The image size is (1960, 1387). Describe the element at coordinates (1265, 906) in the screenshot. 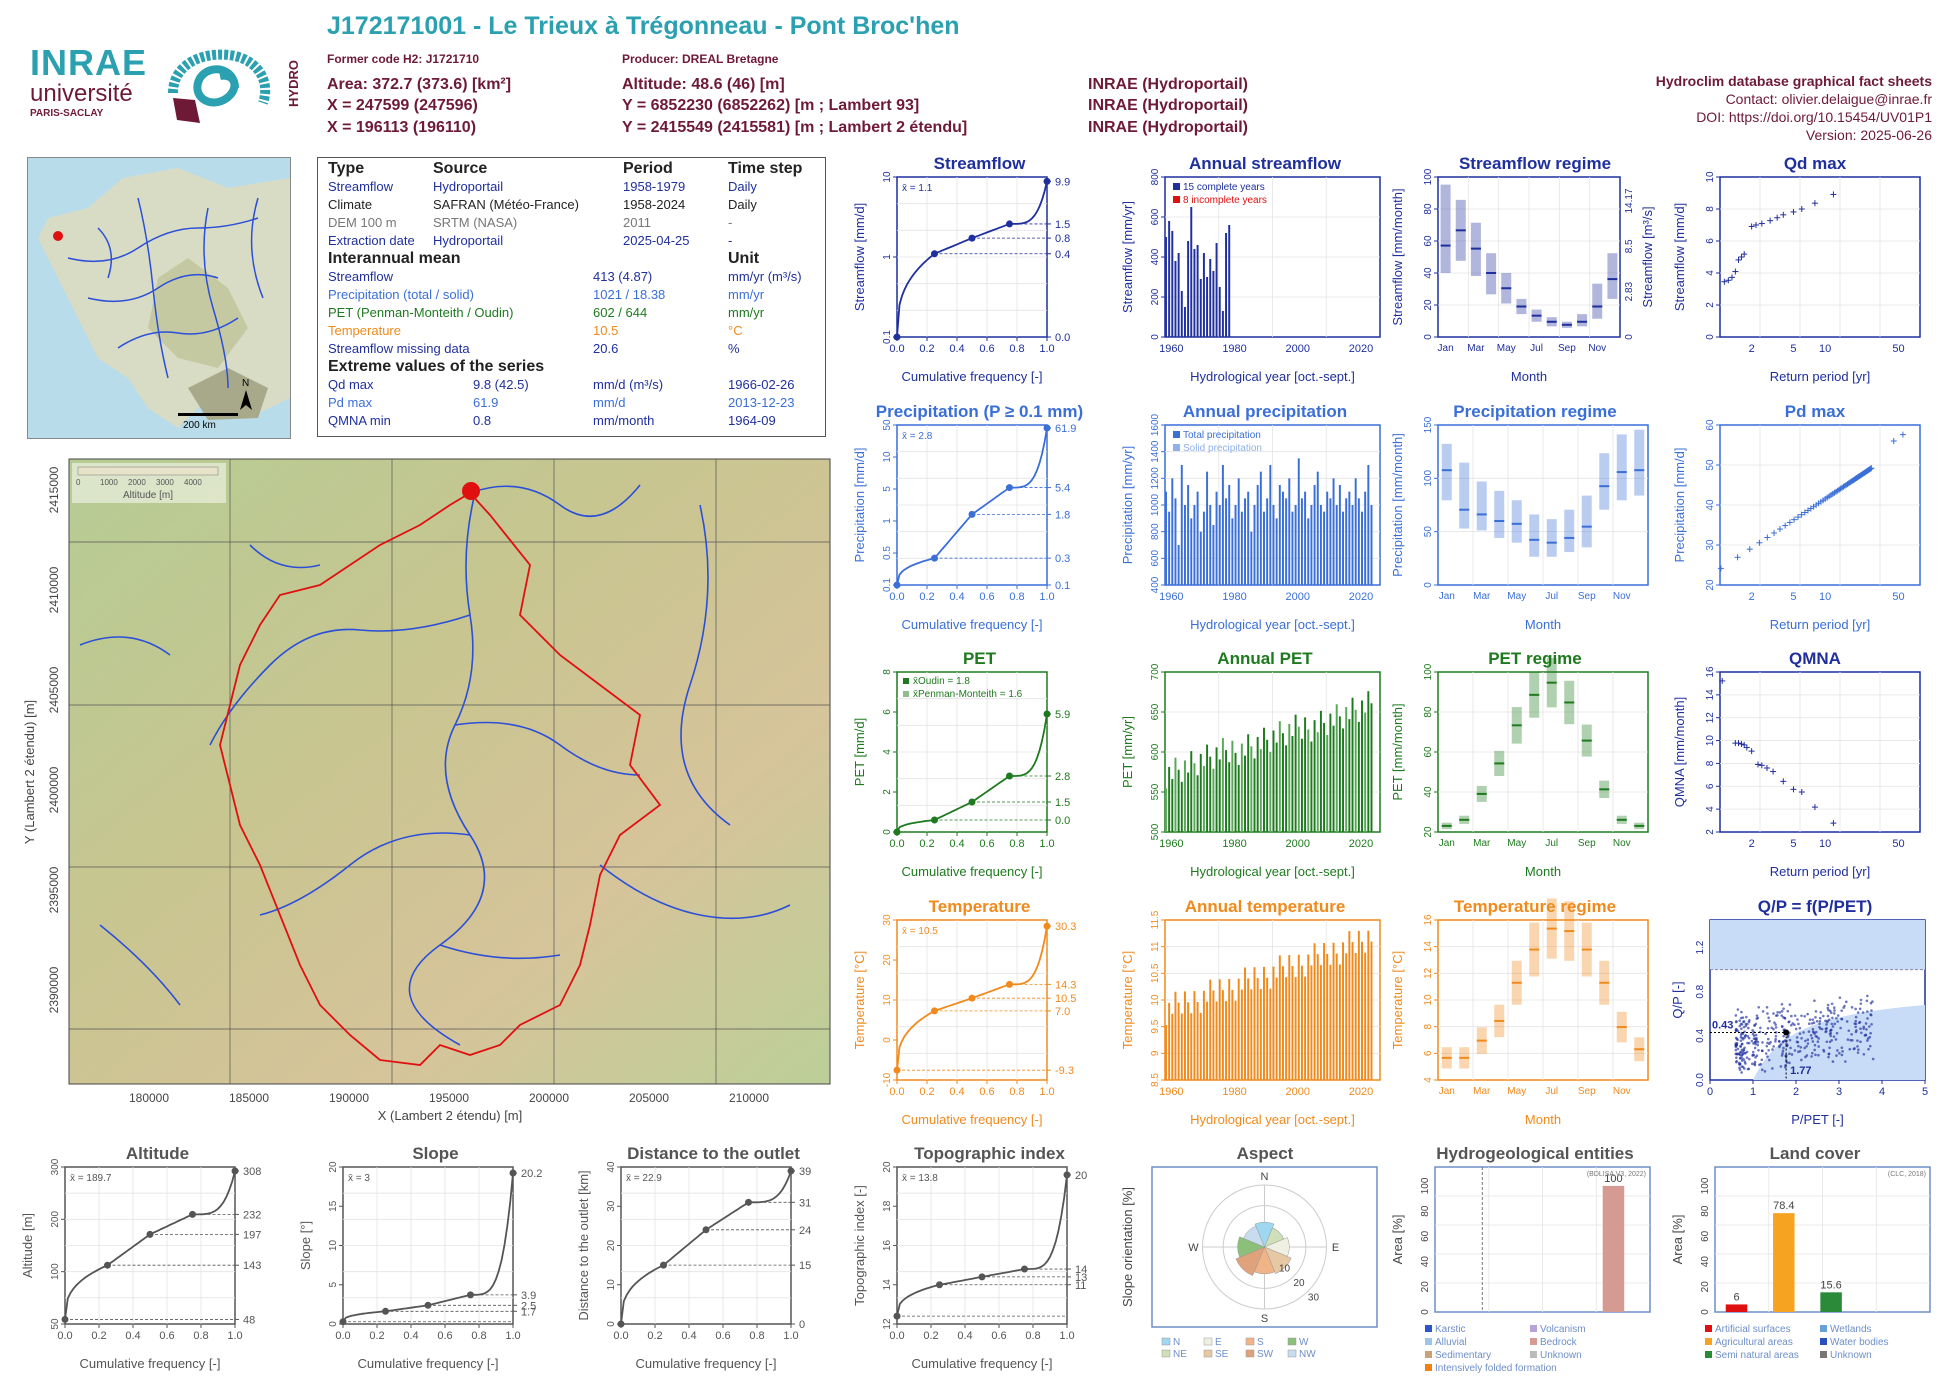

I see `chart-title: Annual temperature` at that location.